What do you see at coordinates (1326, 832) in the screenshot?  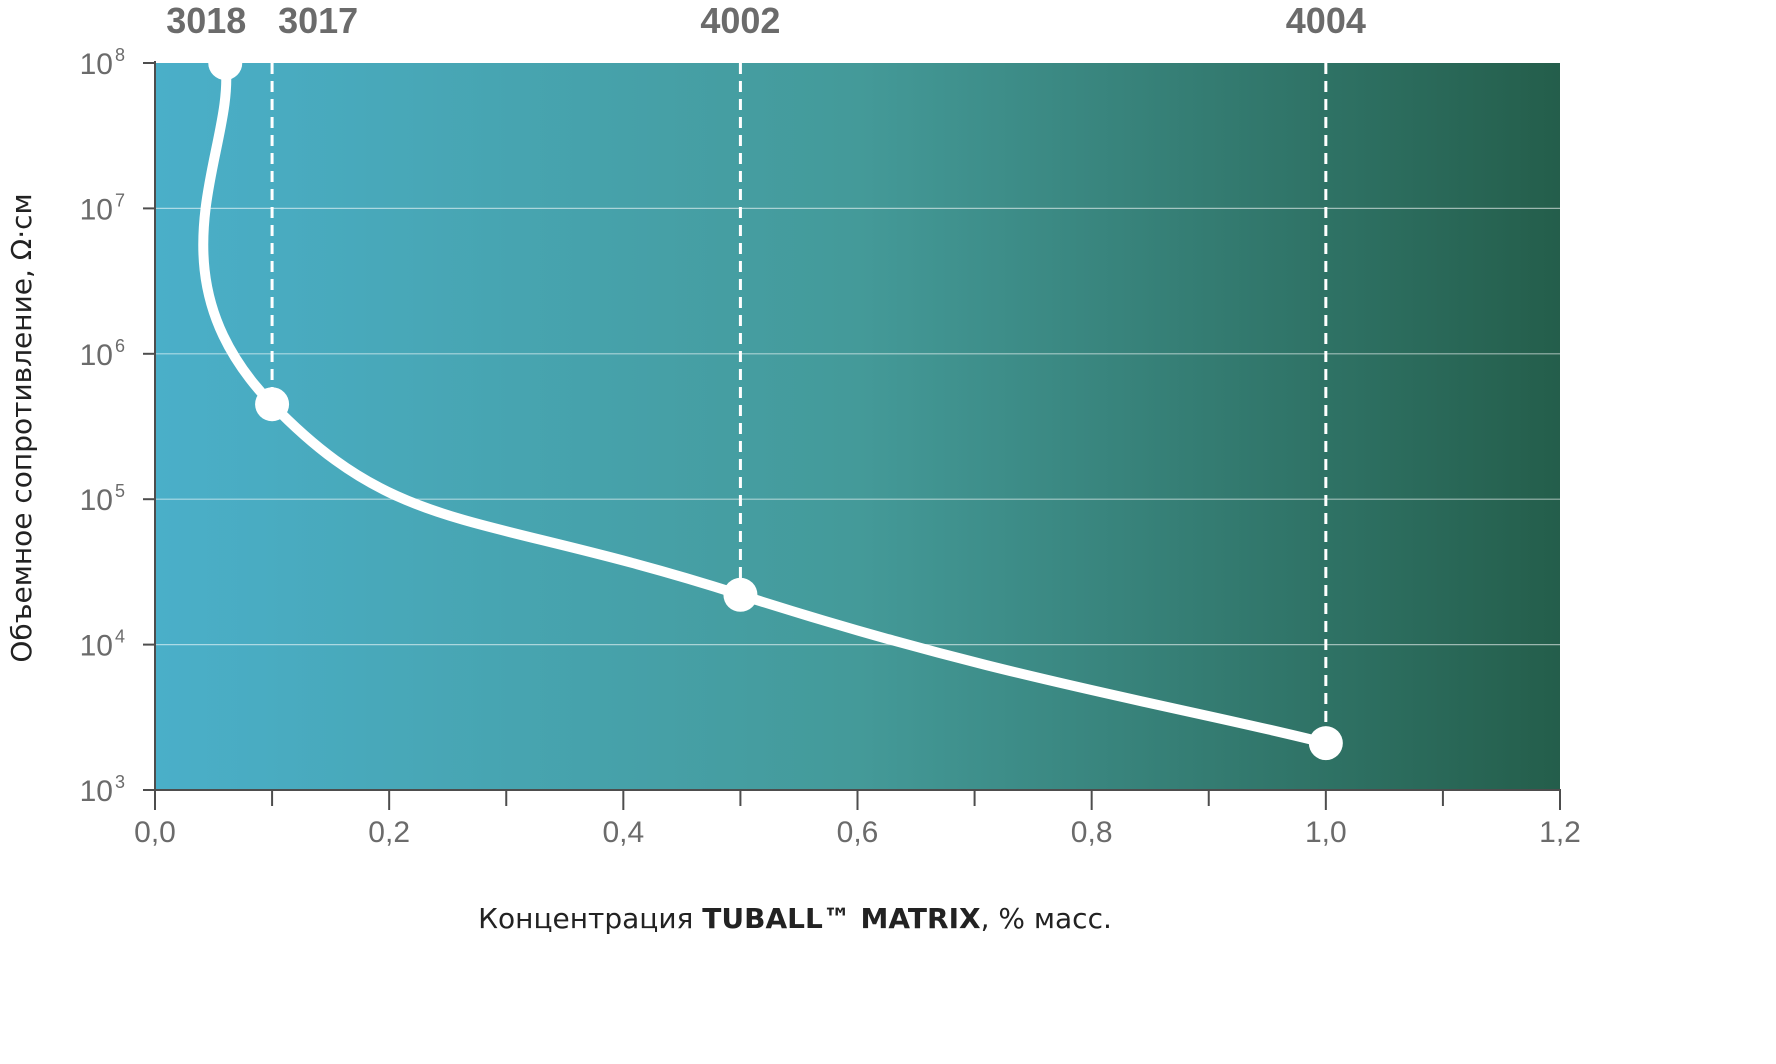 I see `x-tick-label: 1,0` at bounding box center [1326, 832].